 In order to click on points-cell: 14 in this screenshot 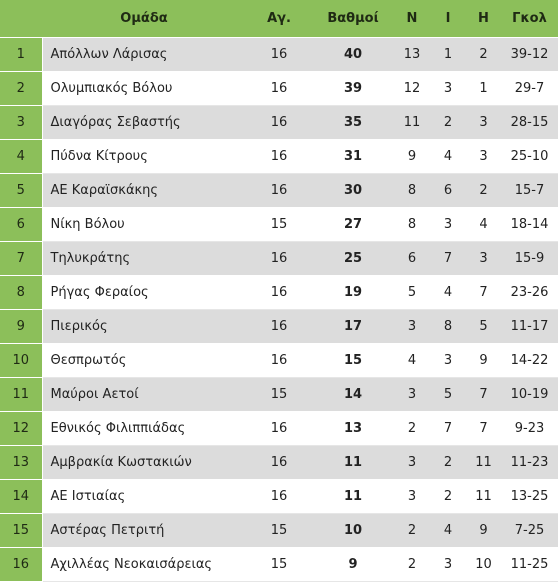, I will do `click(353, 394)`.